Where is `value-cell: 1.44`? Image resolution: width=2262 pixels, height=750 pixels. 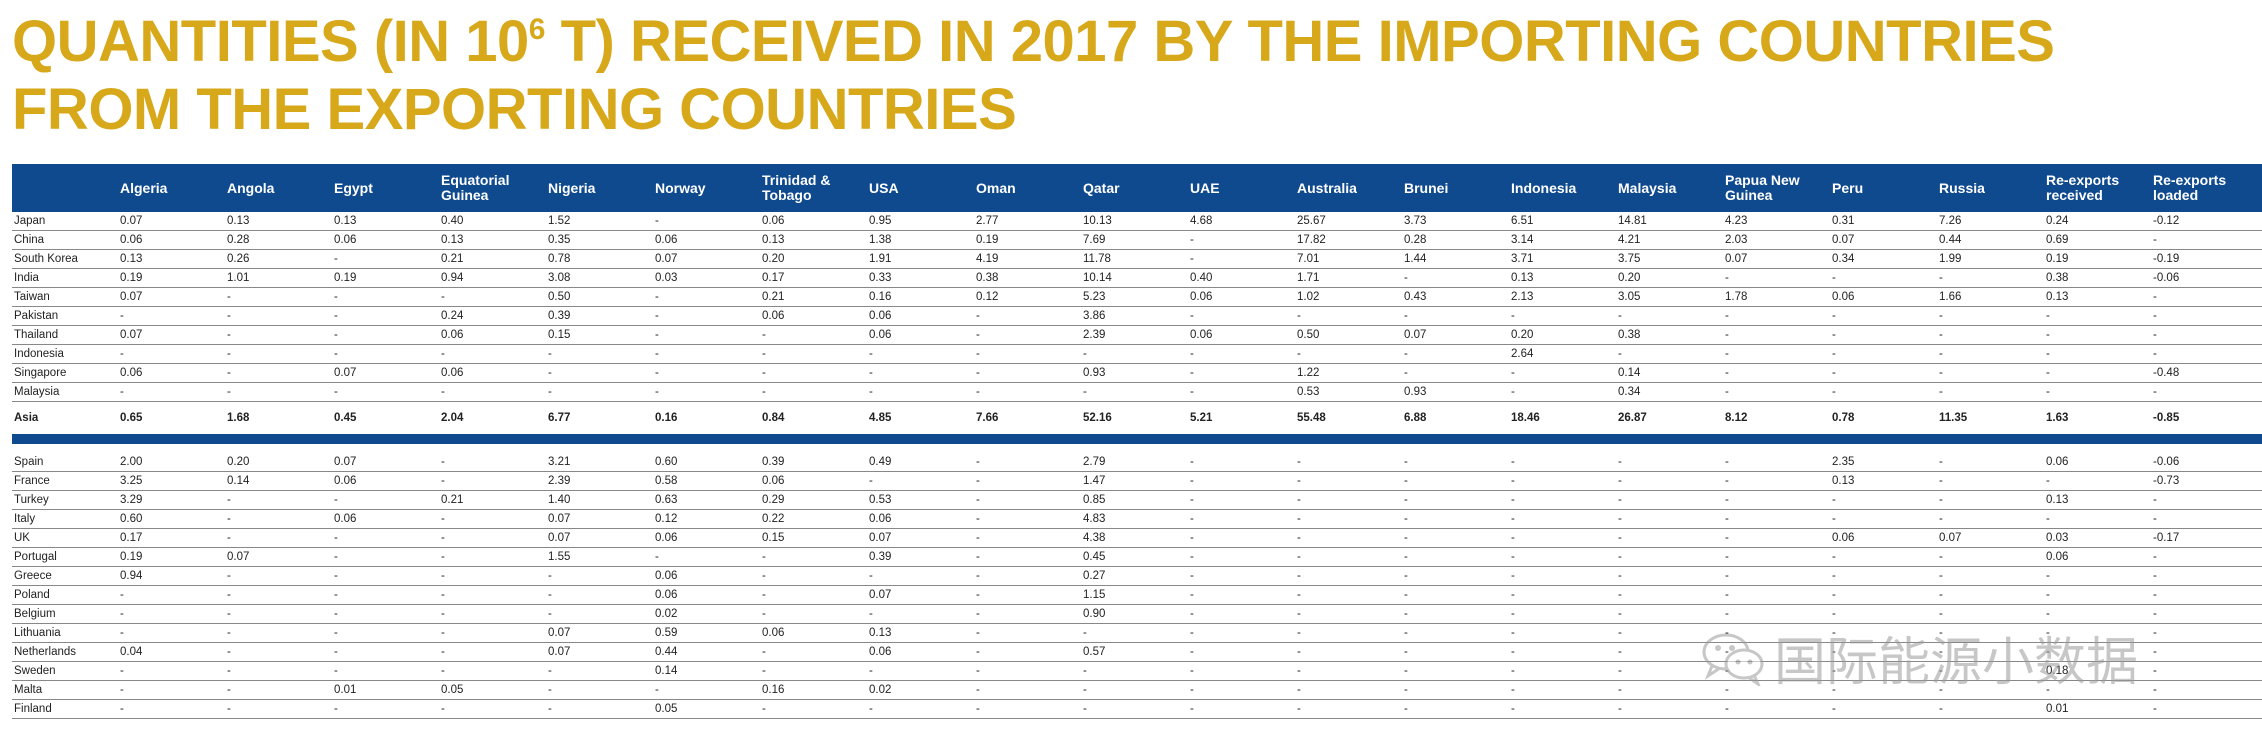
value-cell: 1.44 is located at coordinates (1453, 259).